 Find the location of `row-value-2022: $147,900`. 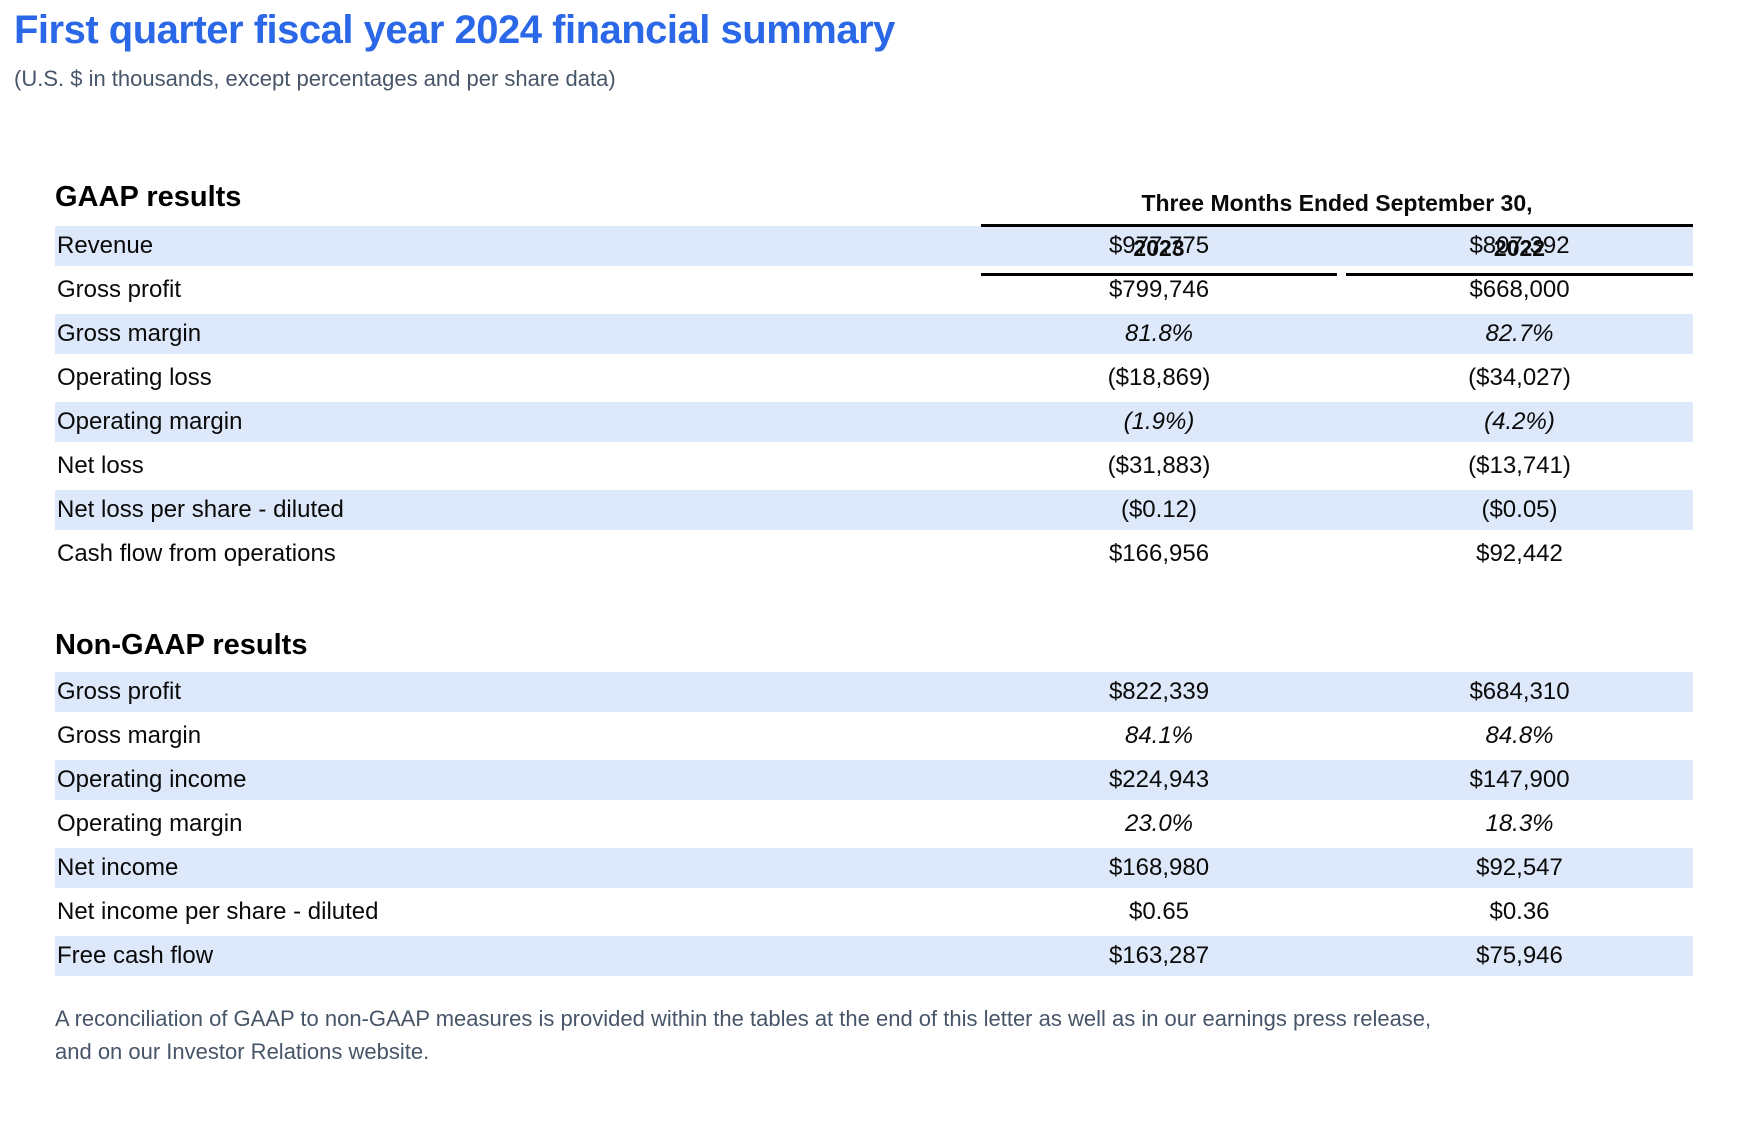

row-value-2022: $147,900 is located at coordinates (1519, 779).